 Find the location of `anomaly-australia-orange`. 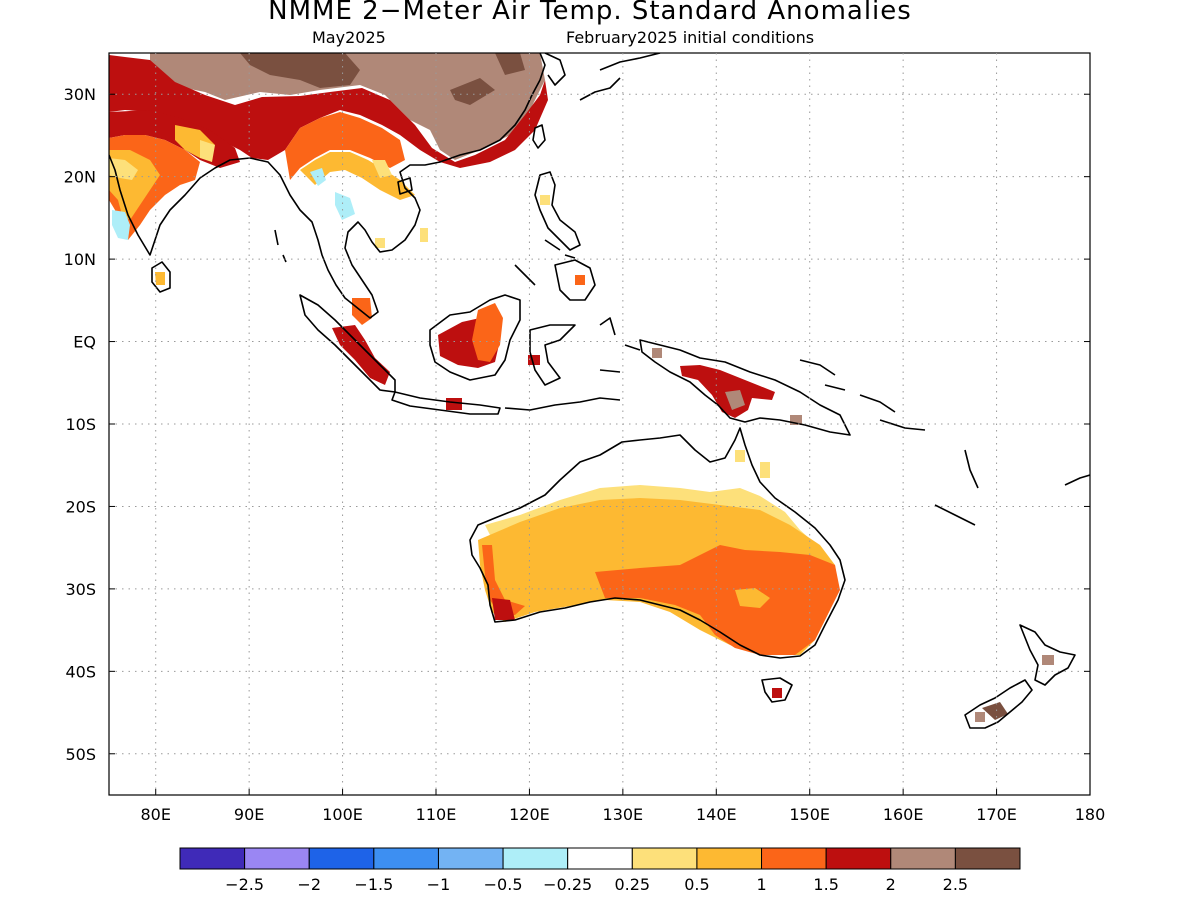

anomaly-australia-orange is located at coordinates (717, 600).